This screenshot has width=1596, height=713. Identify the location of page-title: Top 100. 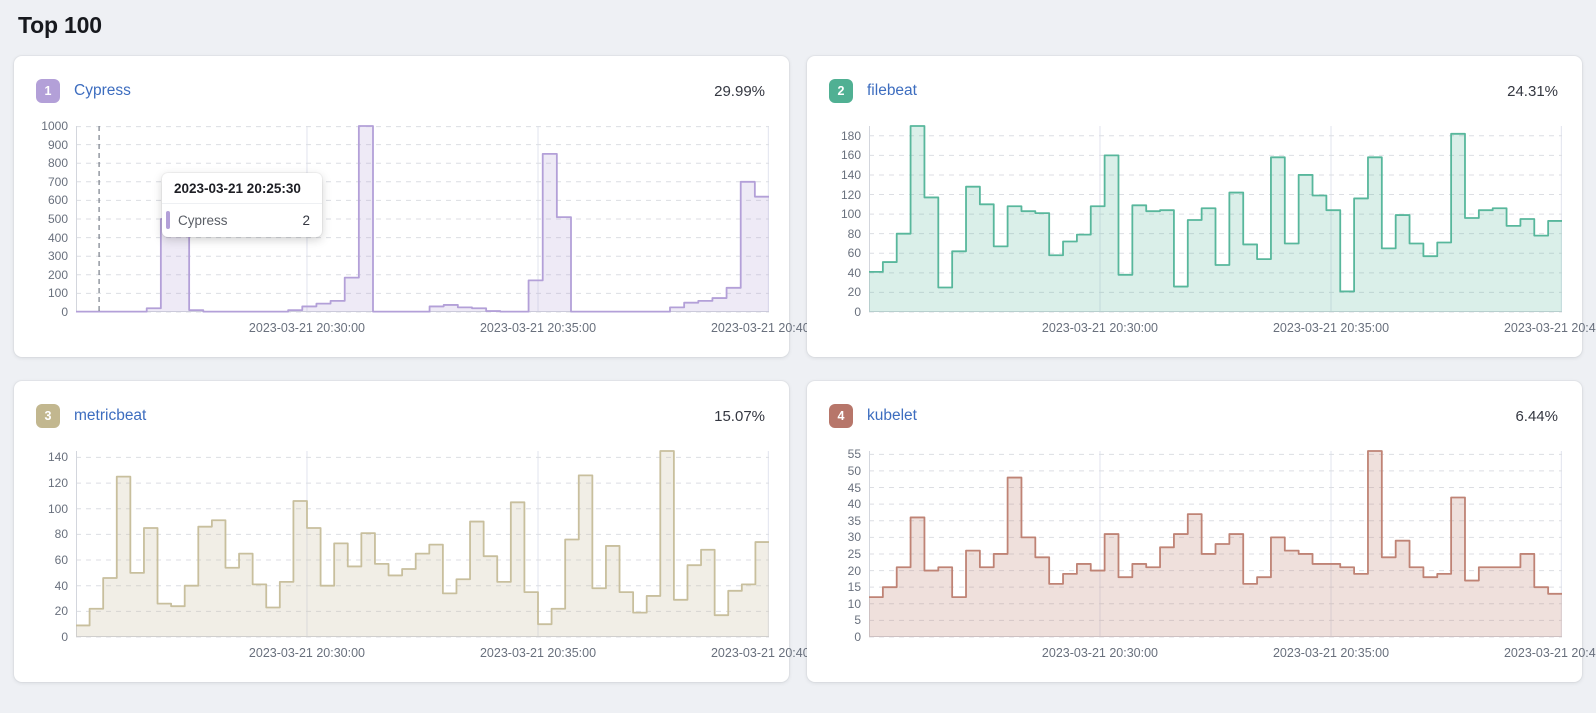
(60, 25).